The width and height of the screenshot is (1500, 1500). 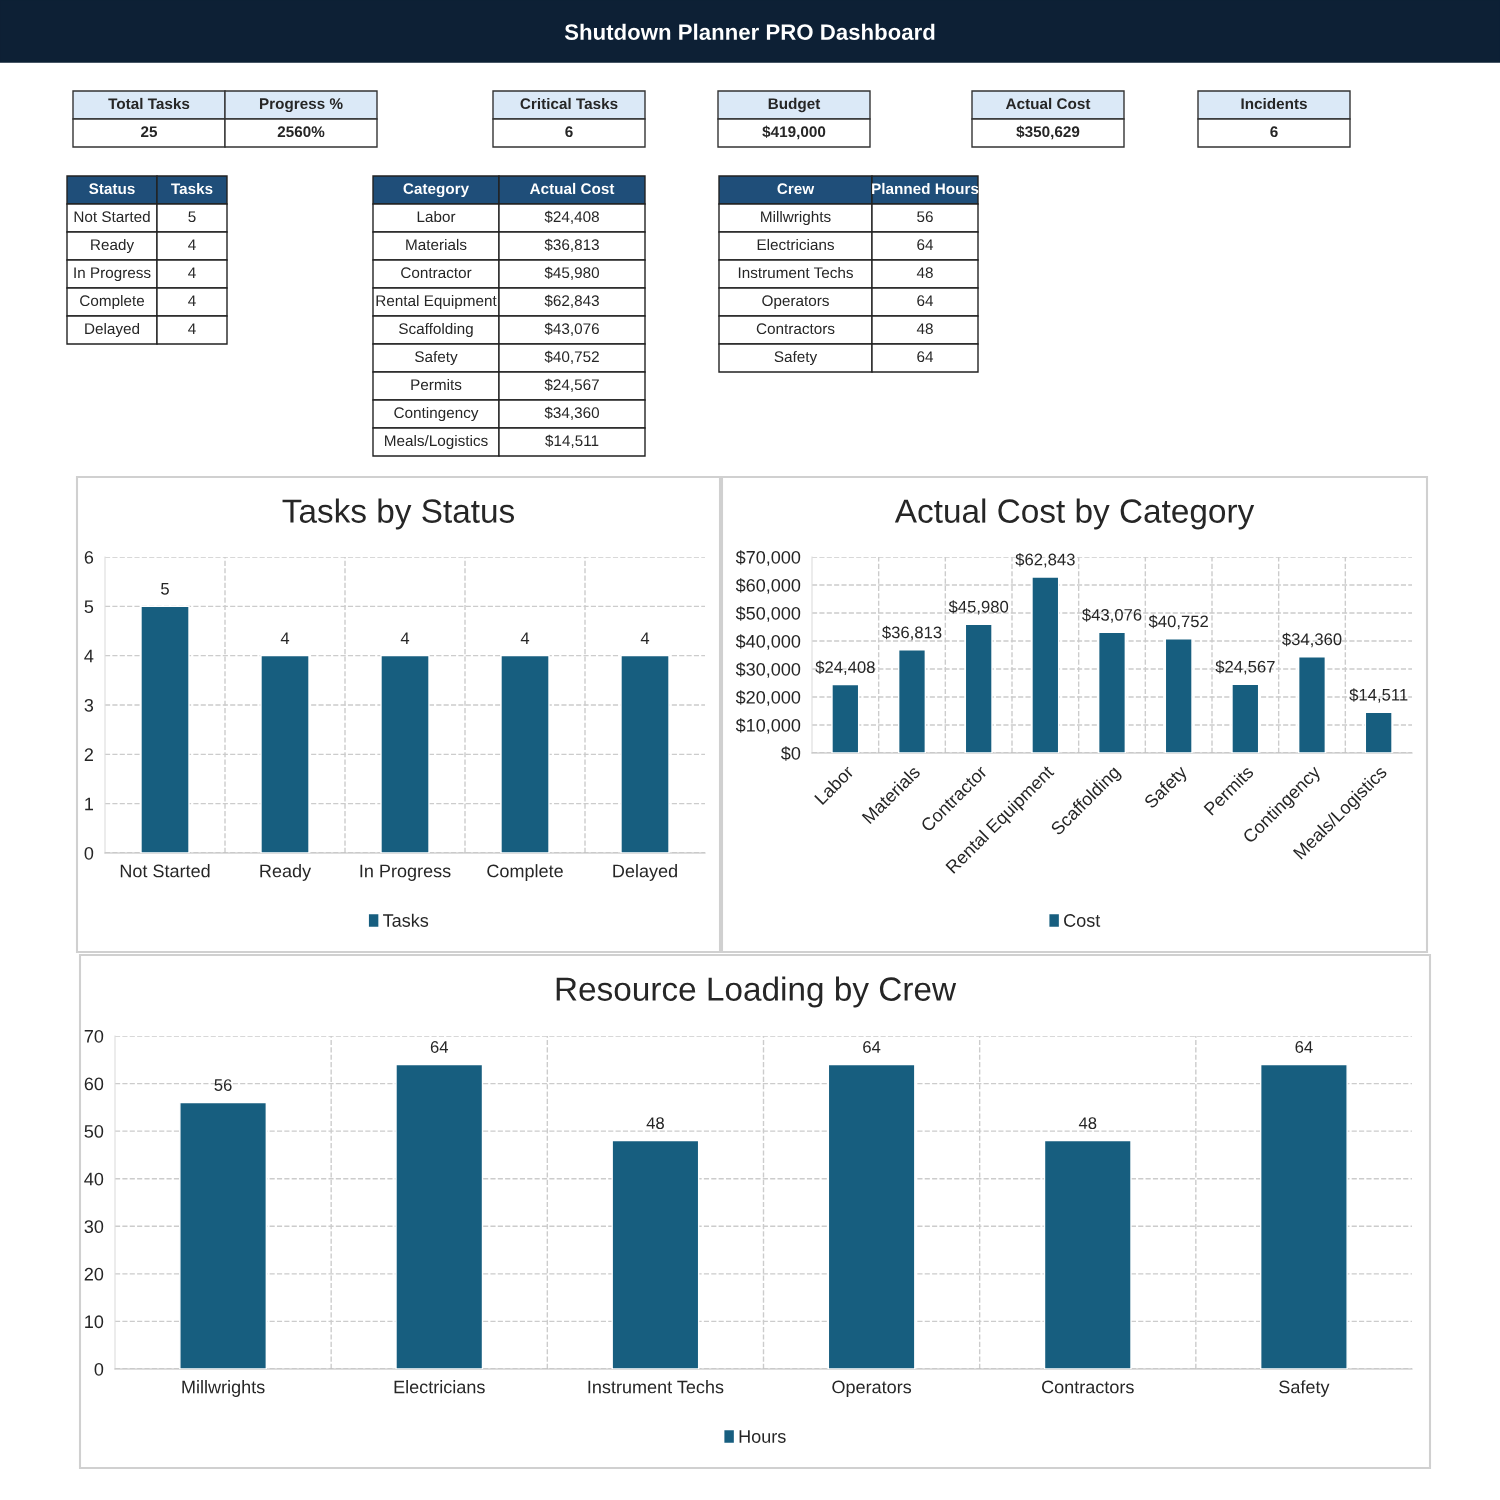 I want to click on y-tick-label: $10,000, so click(x=768, y=726).